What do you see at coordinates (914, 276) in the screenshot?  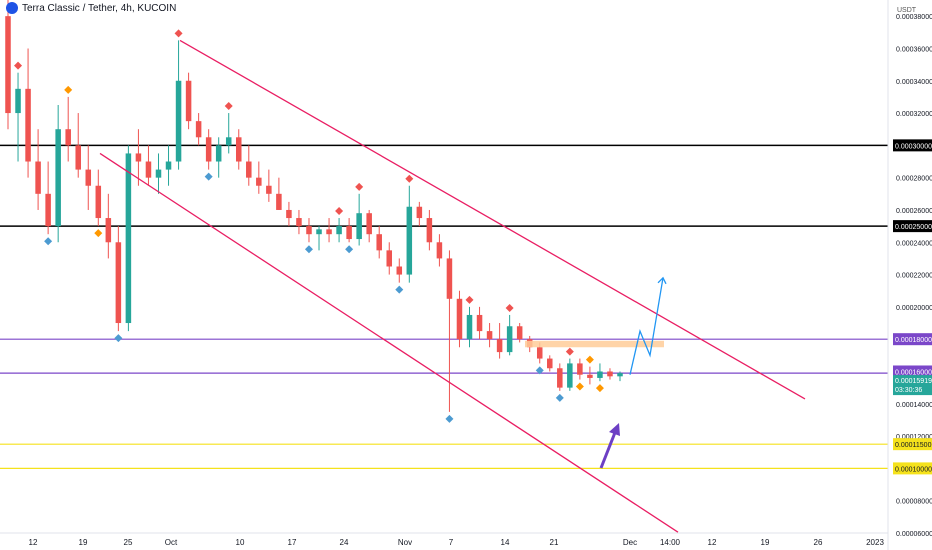 I see `price-tick-label: 0.00022000` at bounding box center [914, 276].